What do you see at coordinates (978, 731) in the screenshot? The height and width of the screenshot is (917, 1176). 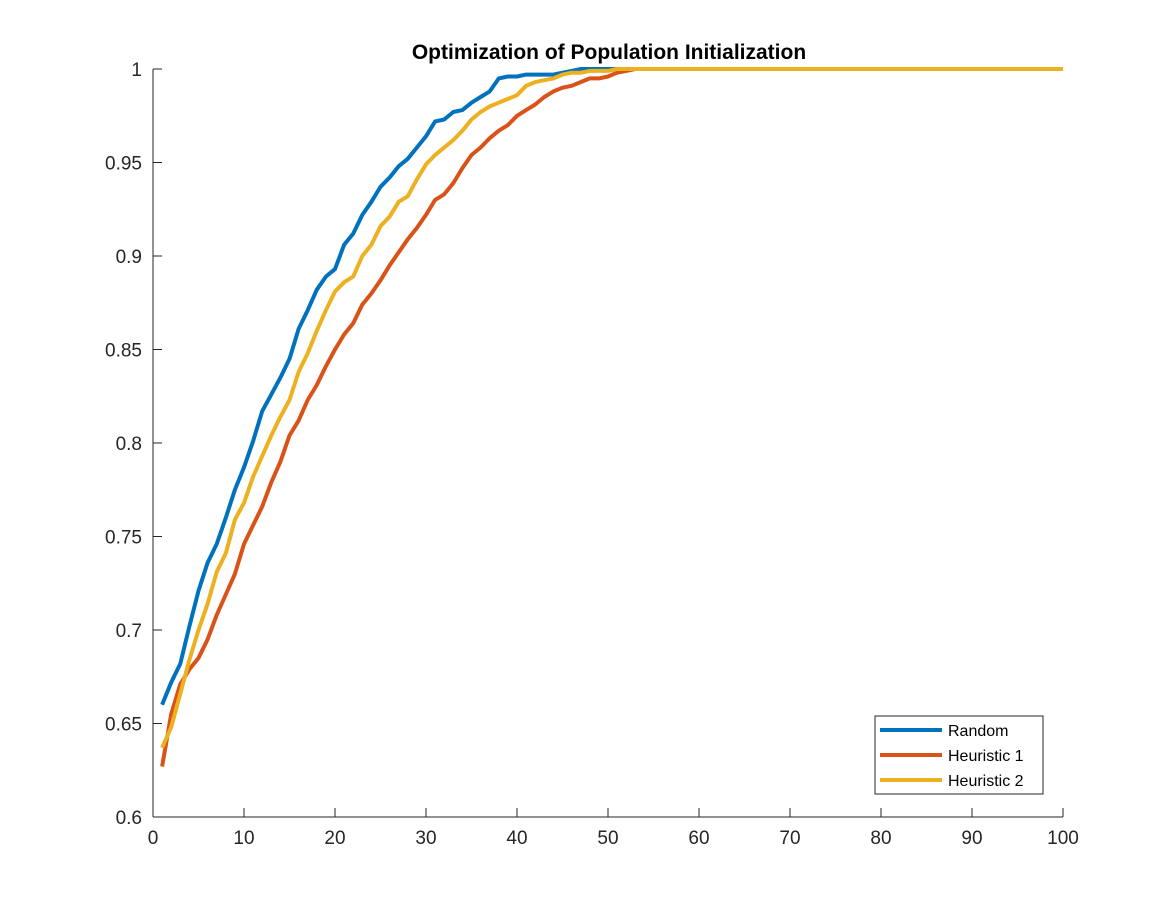 I see `legend-label-random: Random` at bounding box center [978, 731].